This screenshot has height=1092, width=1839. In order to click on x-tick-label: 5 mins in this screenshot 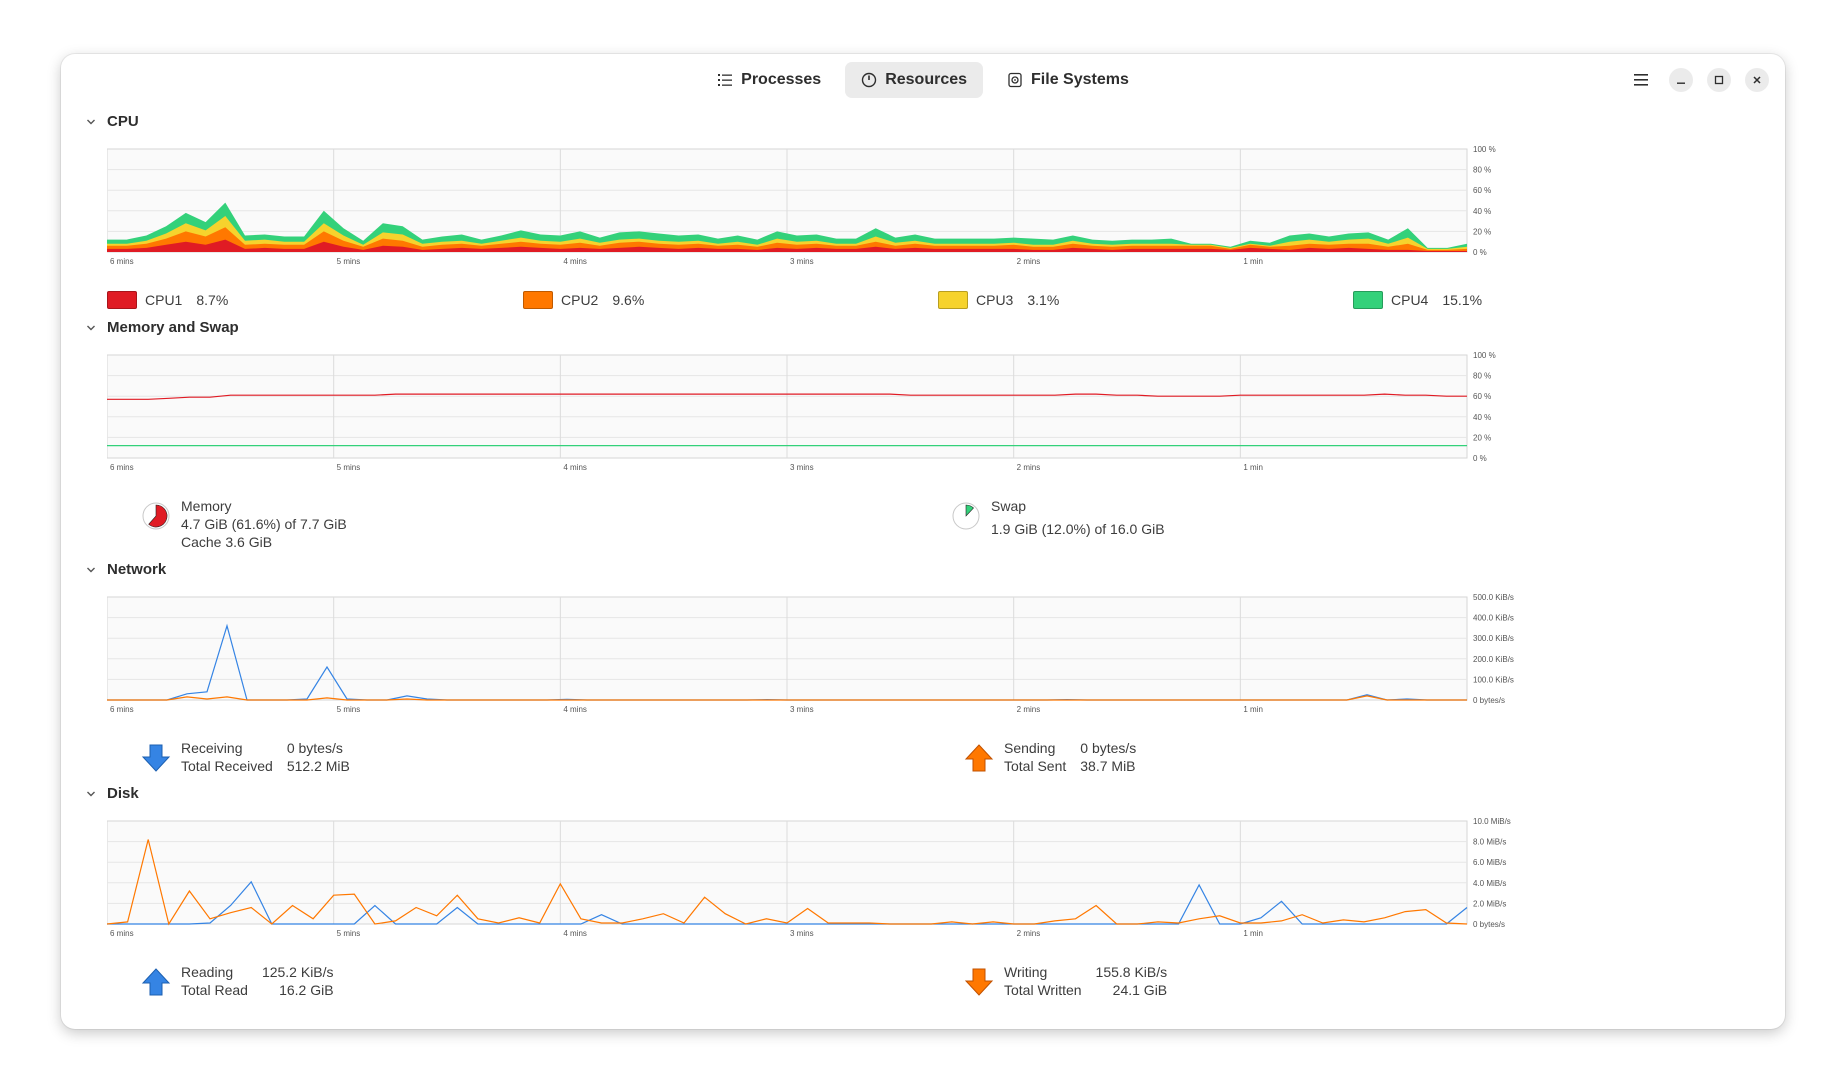, I will do `click(349, 467)`.